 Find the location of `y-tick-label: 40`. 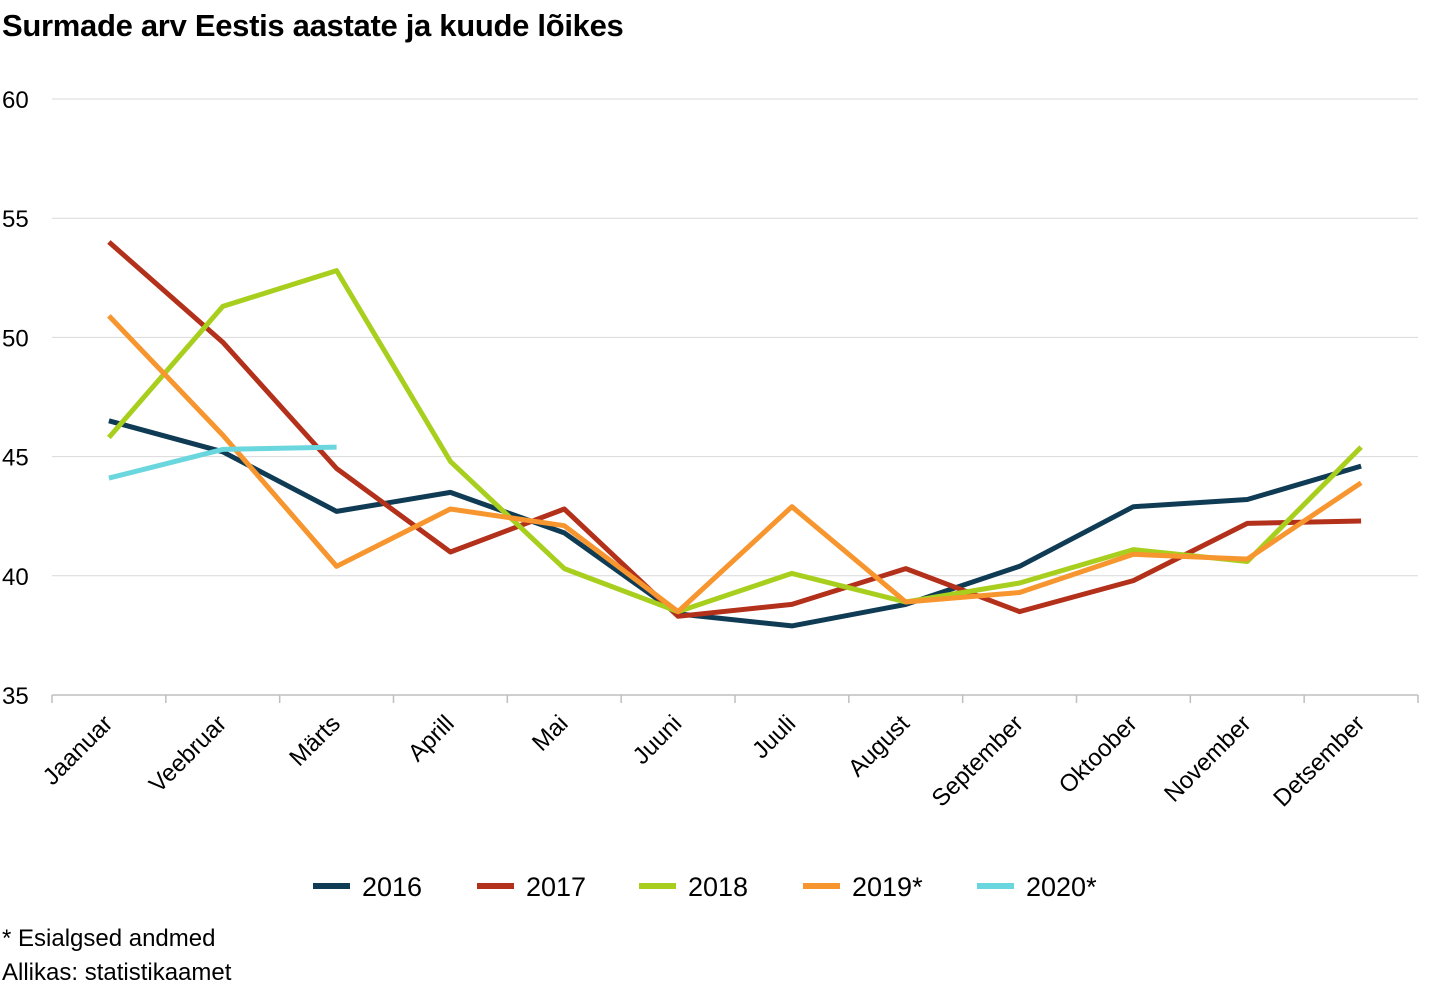

y-tick-label: 40 is located at coordinates (15, 577).